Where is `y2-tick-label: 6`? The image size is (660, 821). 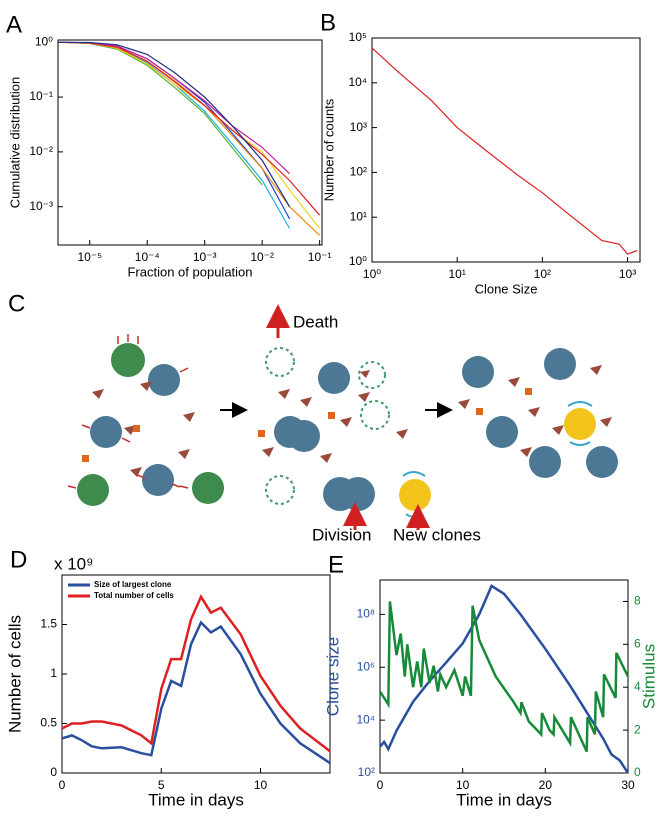 y2-tick-label: 6 is located at coordinates (637, 644).